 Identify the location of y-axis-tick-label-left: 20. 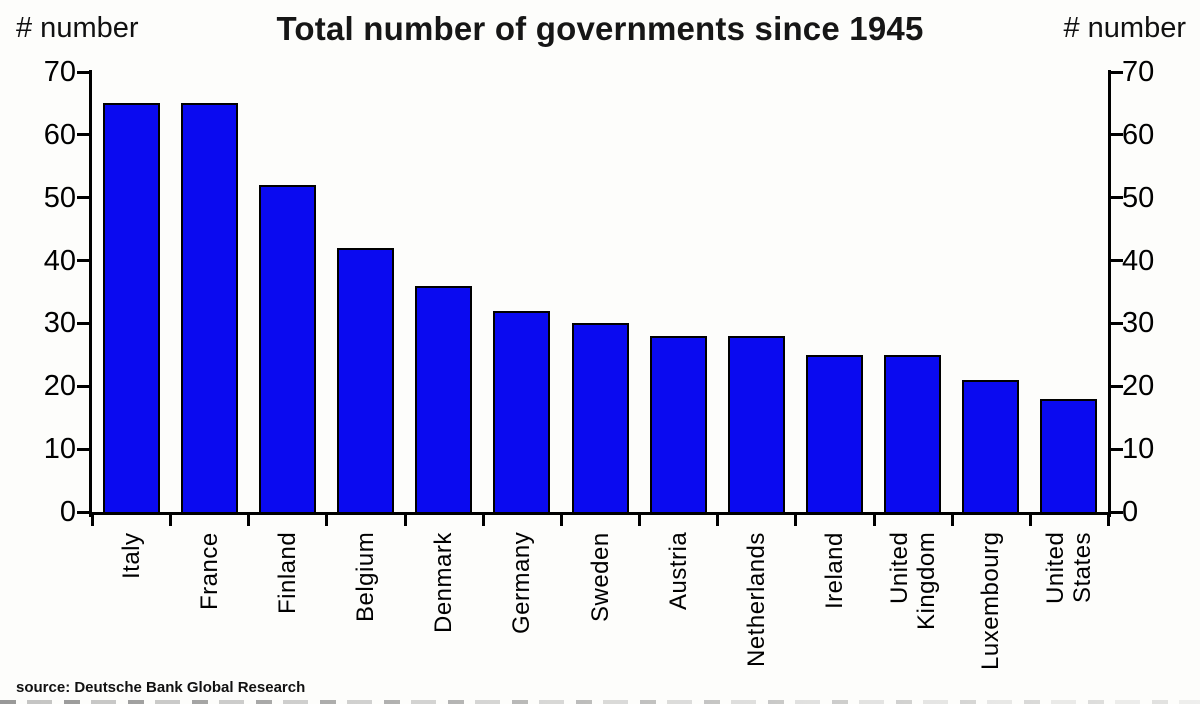
(59, 386).